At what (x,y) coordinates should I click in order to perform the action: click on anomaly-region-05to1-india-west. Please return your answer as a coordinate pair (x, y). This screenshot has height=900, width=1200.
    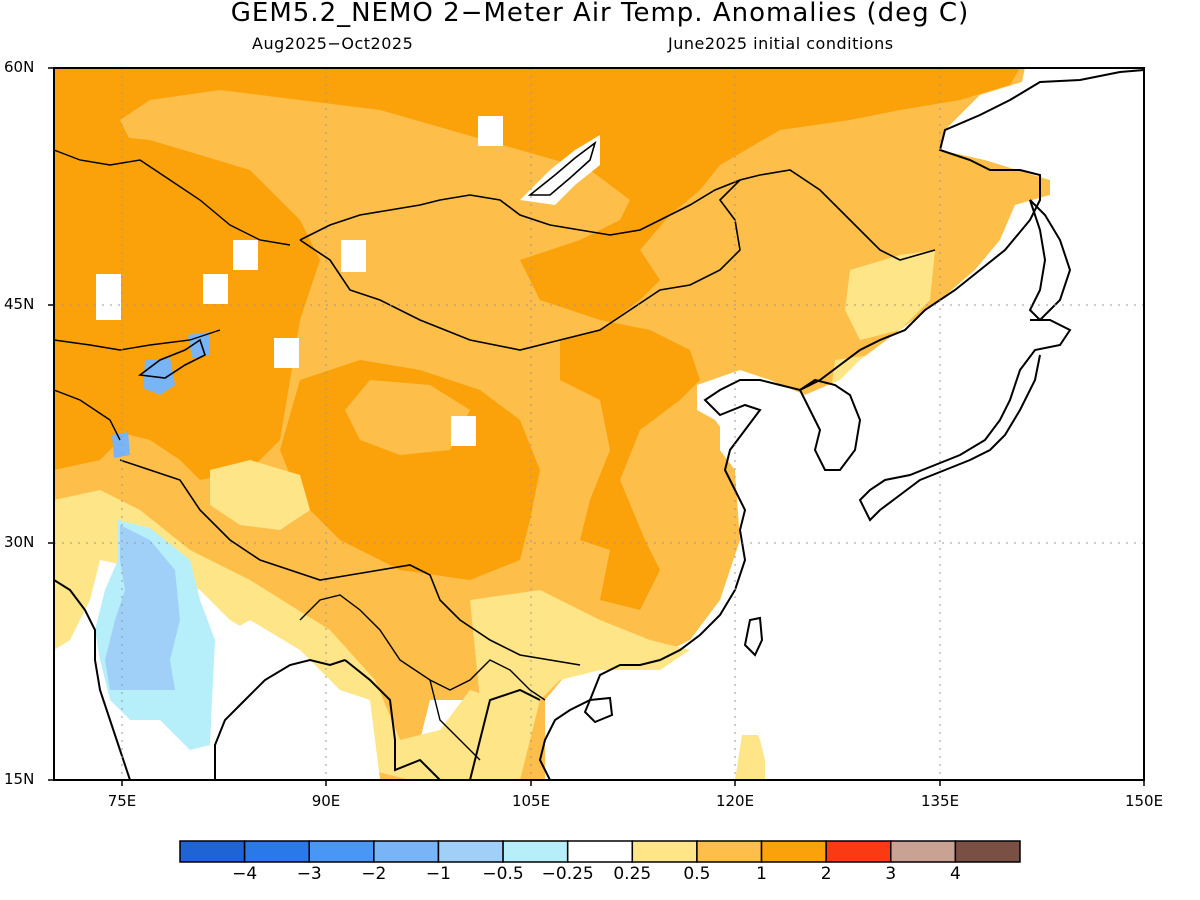
    Looking at the image, I should click on (82, 575).